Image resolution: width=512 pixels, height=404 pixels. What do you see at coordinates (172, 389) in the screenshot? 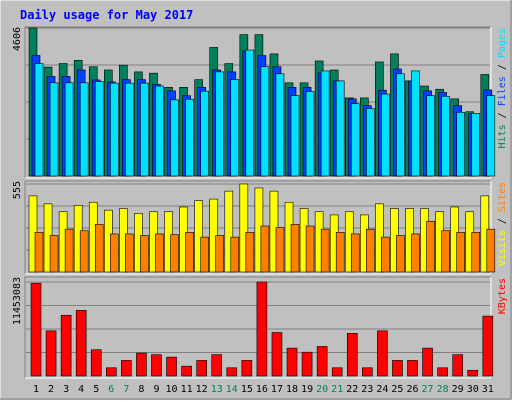
I see `x-tick-label-day-10: 10` at bounding box center [172, 389].